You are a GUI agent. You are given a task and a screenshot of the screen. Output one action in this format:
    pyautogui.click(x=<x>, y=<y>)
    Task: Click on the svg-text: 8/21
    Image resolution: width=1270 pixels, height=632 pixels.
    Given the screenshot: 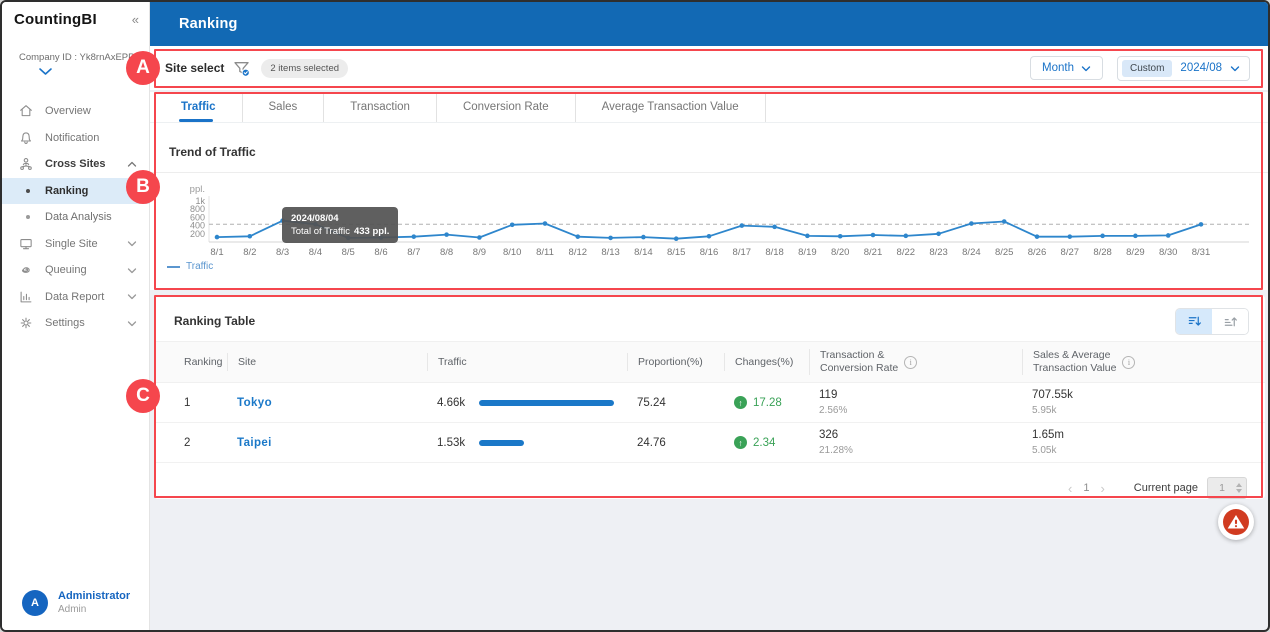 What is the action you would take?
    pyautogui.click(x=873, y=252)
    